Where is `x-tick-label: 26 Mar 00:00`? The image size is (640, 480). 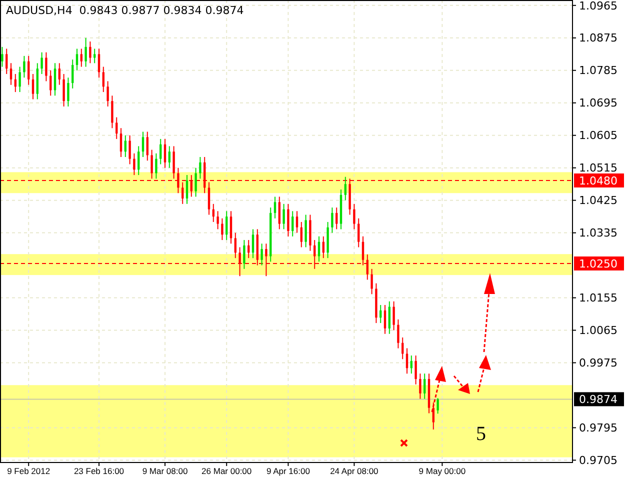
x-tick-label: 26 Mar 00:00 is located at coordinates (227, 471).